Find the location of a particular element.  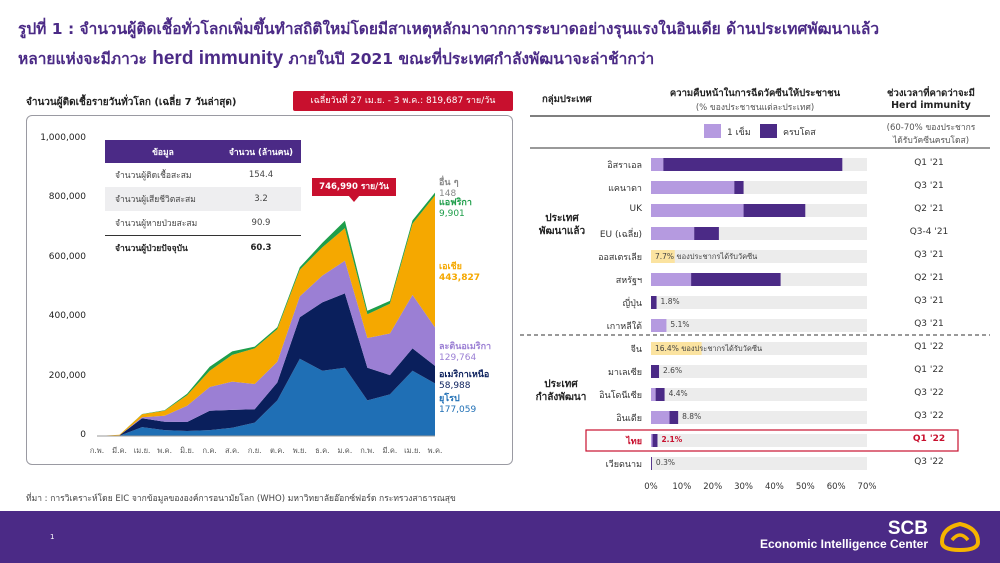

legend-label-full-dose: ครบโดส is located at coordinates (799, 133).